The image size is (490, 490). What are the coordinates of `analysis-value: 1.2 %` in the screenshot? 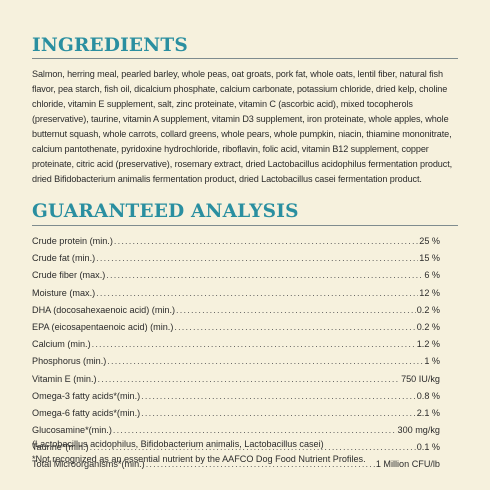 It's located at (428, 344).